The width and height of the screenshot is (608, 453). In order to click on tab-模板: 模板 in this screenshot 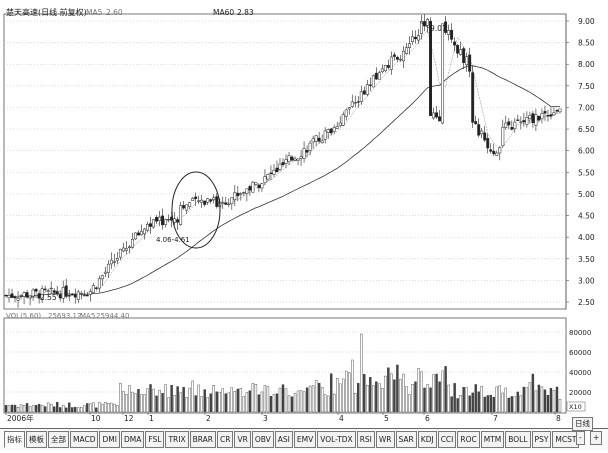, I will do `click(36, 439)`.